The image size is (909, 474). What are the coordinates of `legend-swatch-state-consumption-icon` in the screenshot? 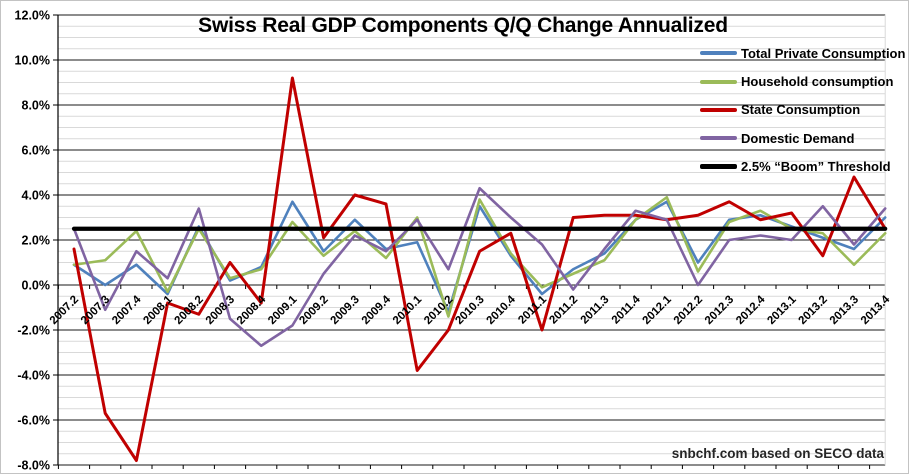 It's located at (718, 109).